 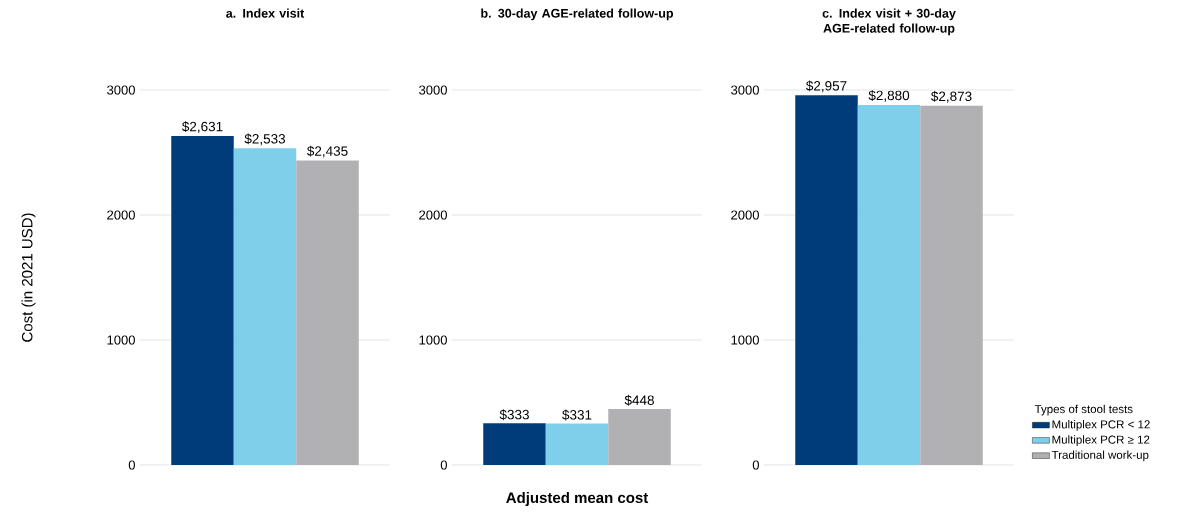 I want to click on y-axis-title: Cost (in 2021 USD), so click(x=28, y=277).